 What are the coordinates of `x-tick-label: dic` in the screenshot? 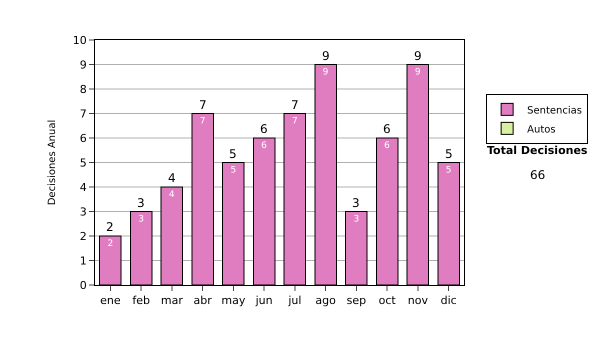 It's located at (448, 301).